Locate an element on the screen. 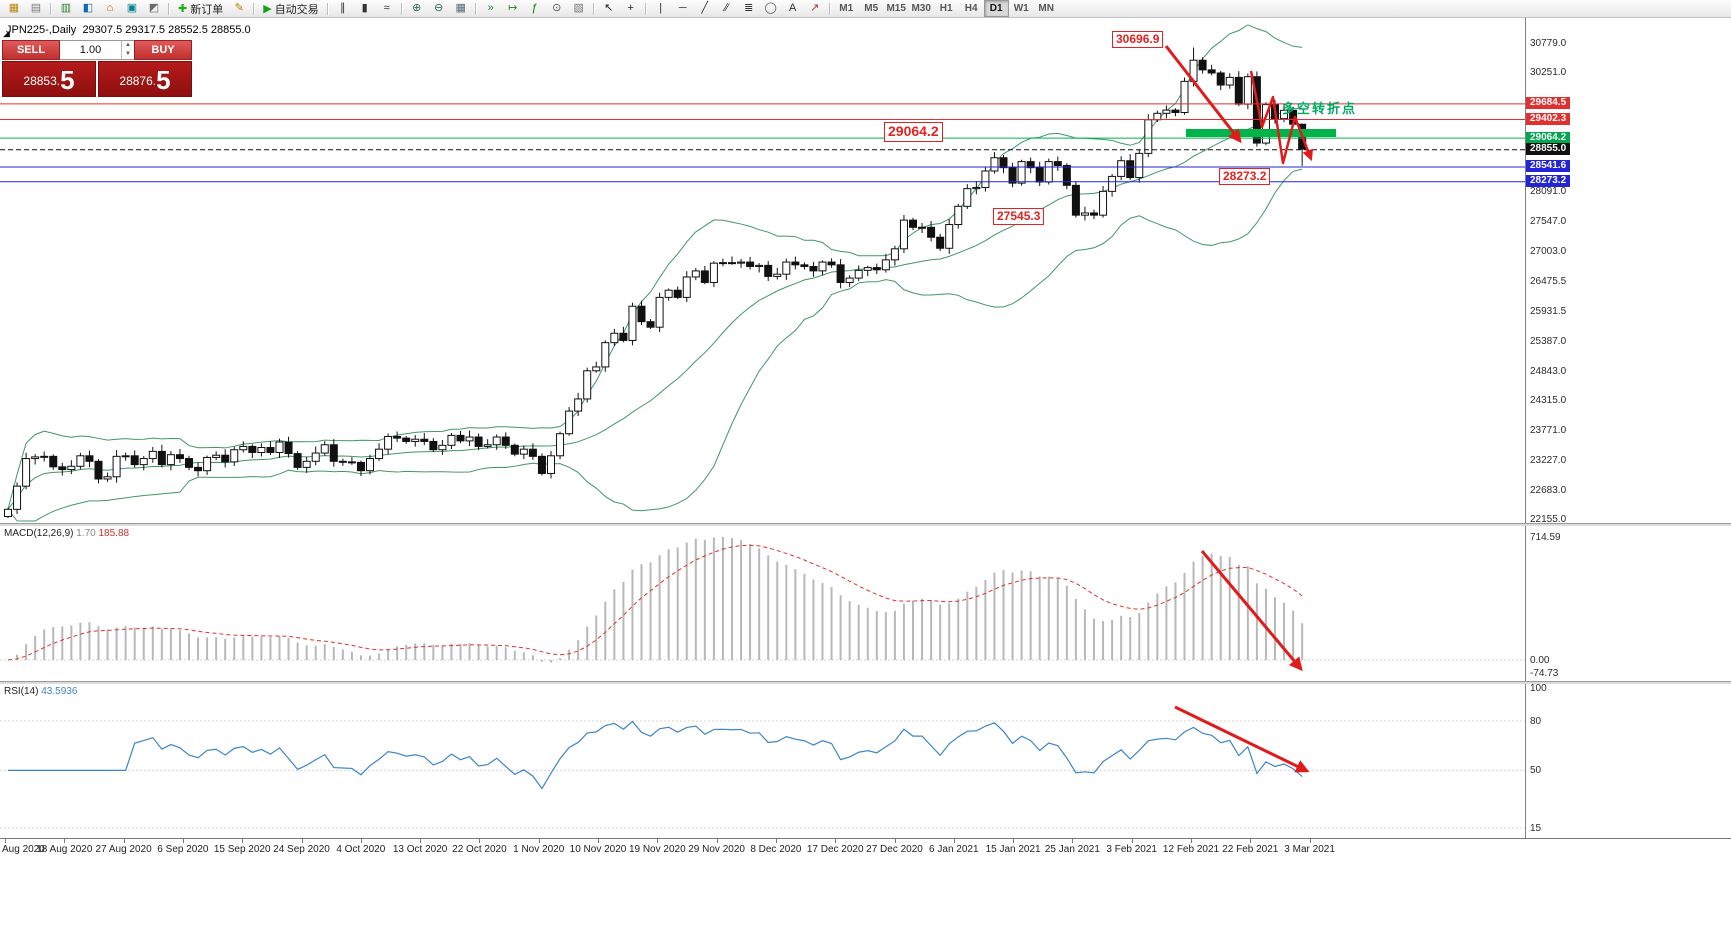 This screenshot has height=938, width=1731. data-window-icon: ◧ is located at coordinates (88, 8).